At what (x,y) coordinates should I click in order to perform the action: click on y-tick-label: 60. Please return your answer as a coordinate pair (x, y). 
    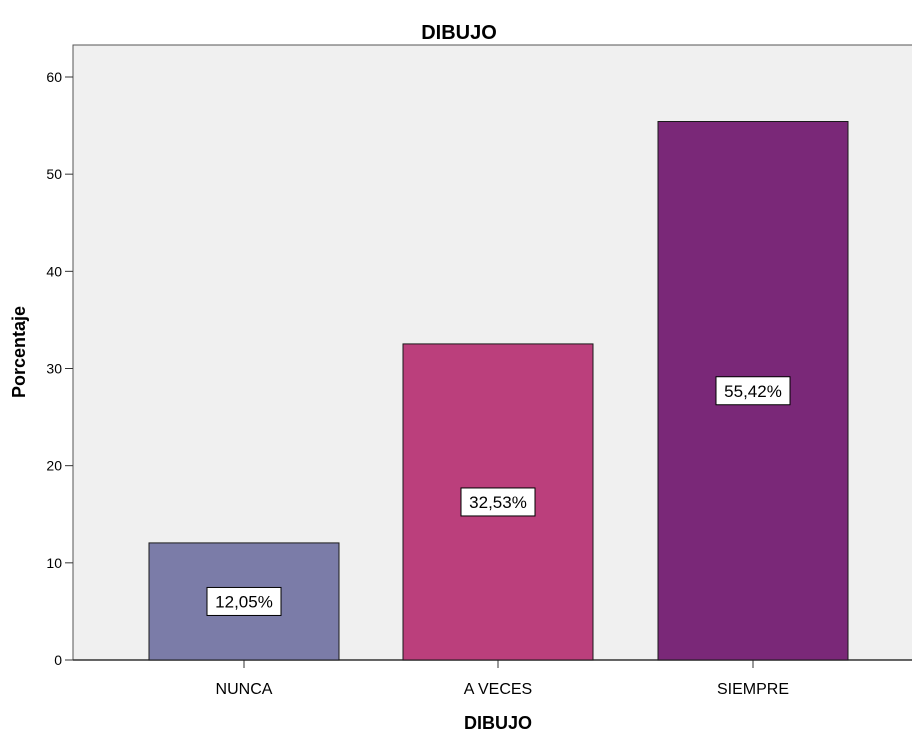
    Looking at the image, I should click on (54, 77).